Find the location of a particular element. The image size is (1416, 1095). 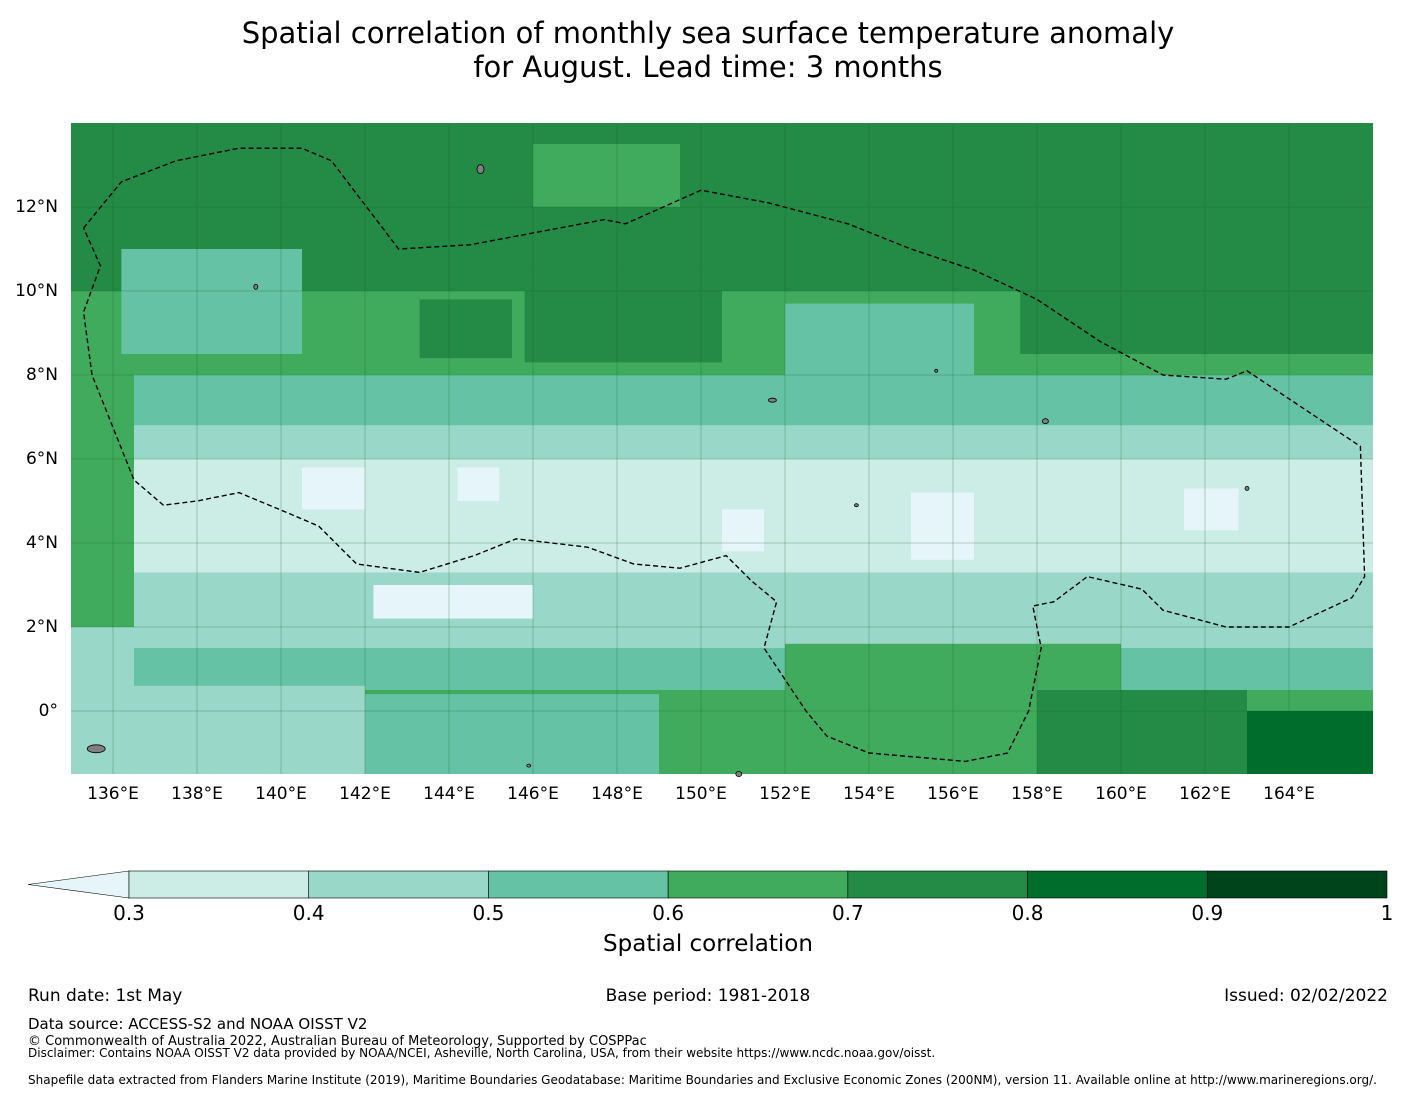

base-period: Base period: 1981-2018 is located at coordinates (708, 996).